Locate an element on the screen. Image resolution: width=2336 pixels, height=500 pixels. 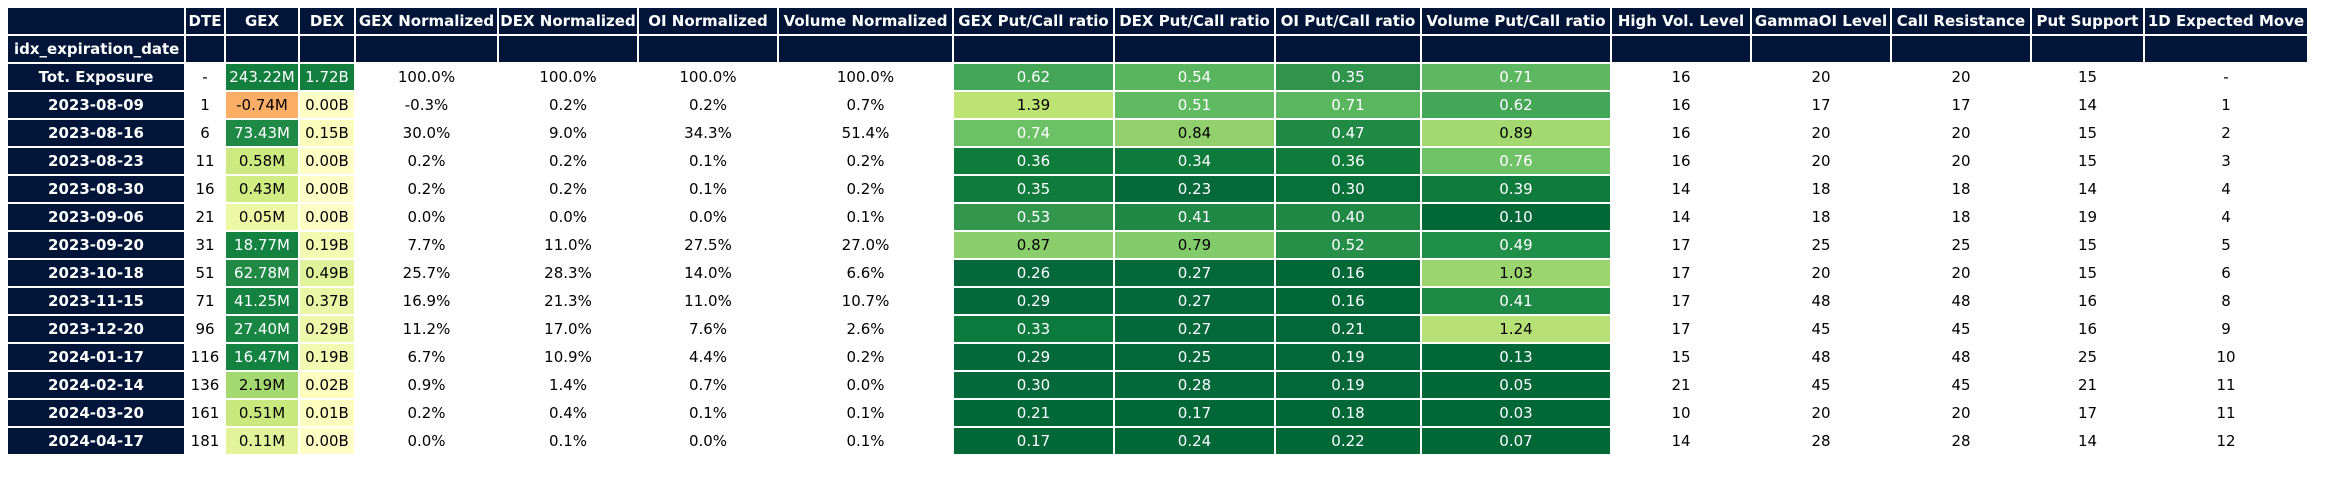
row-index-label: 2023-09-06 is located at coordinates (96, 217).